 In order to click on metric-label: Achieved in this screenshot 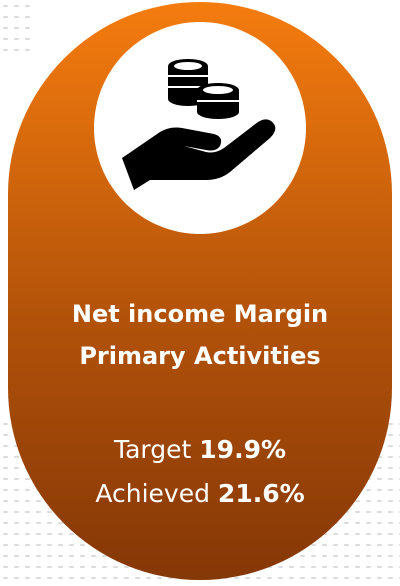, I will do `click(152, 493)`.